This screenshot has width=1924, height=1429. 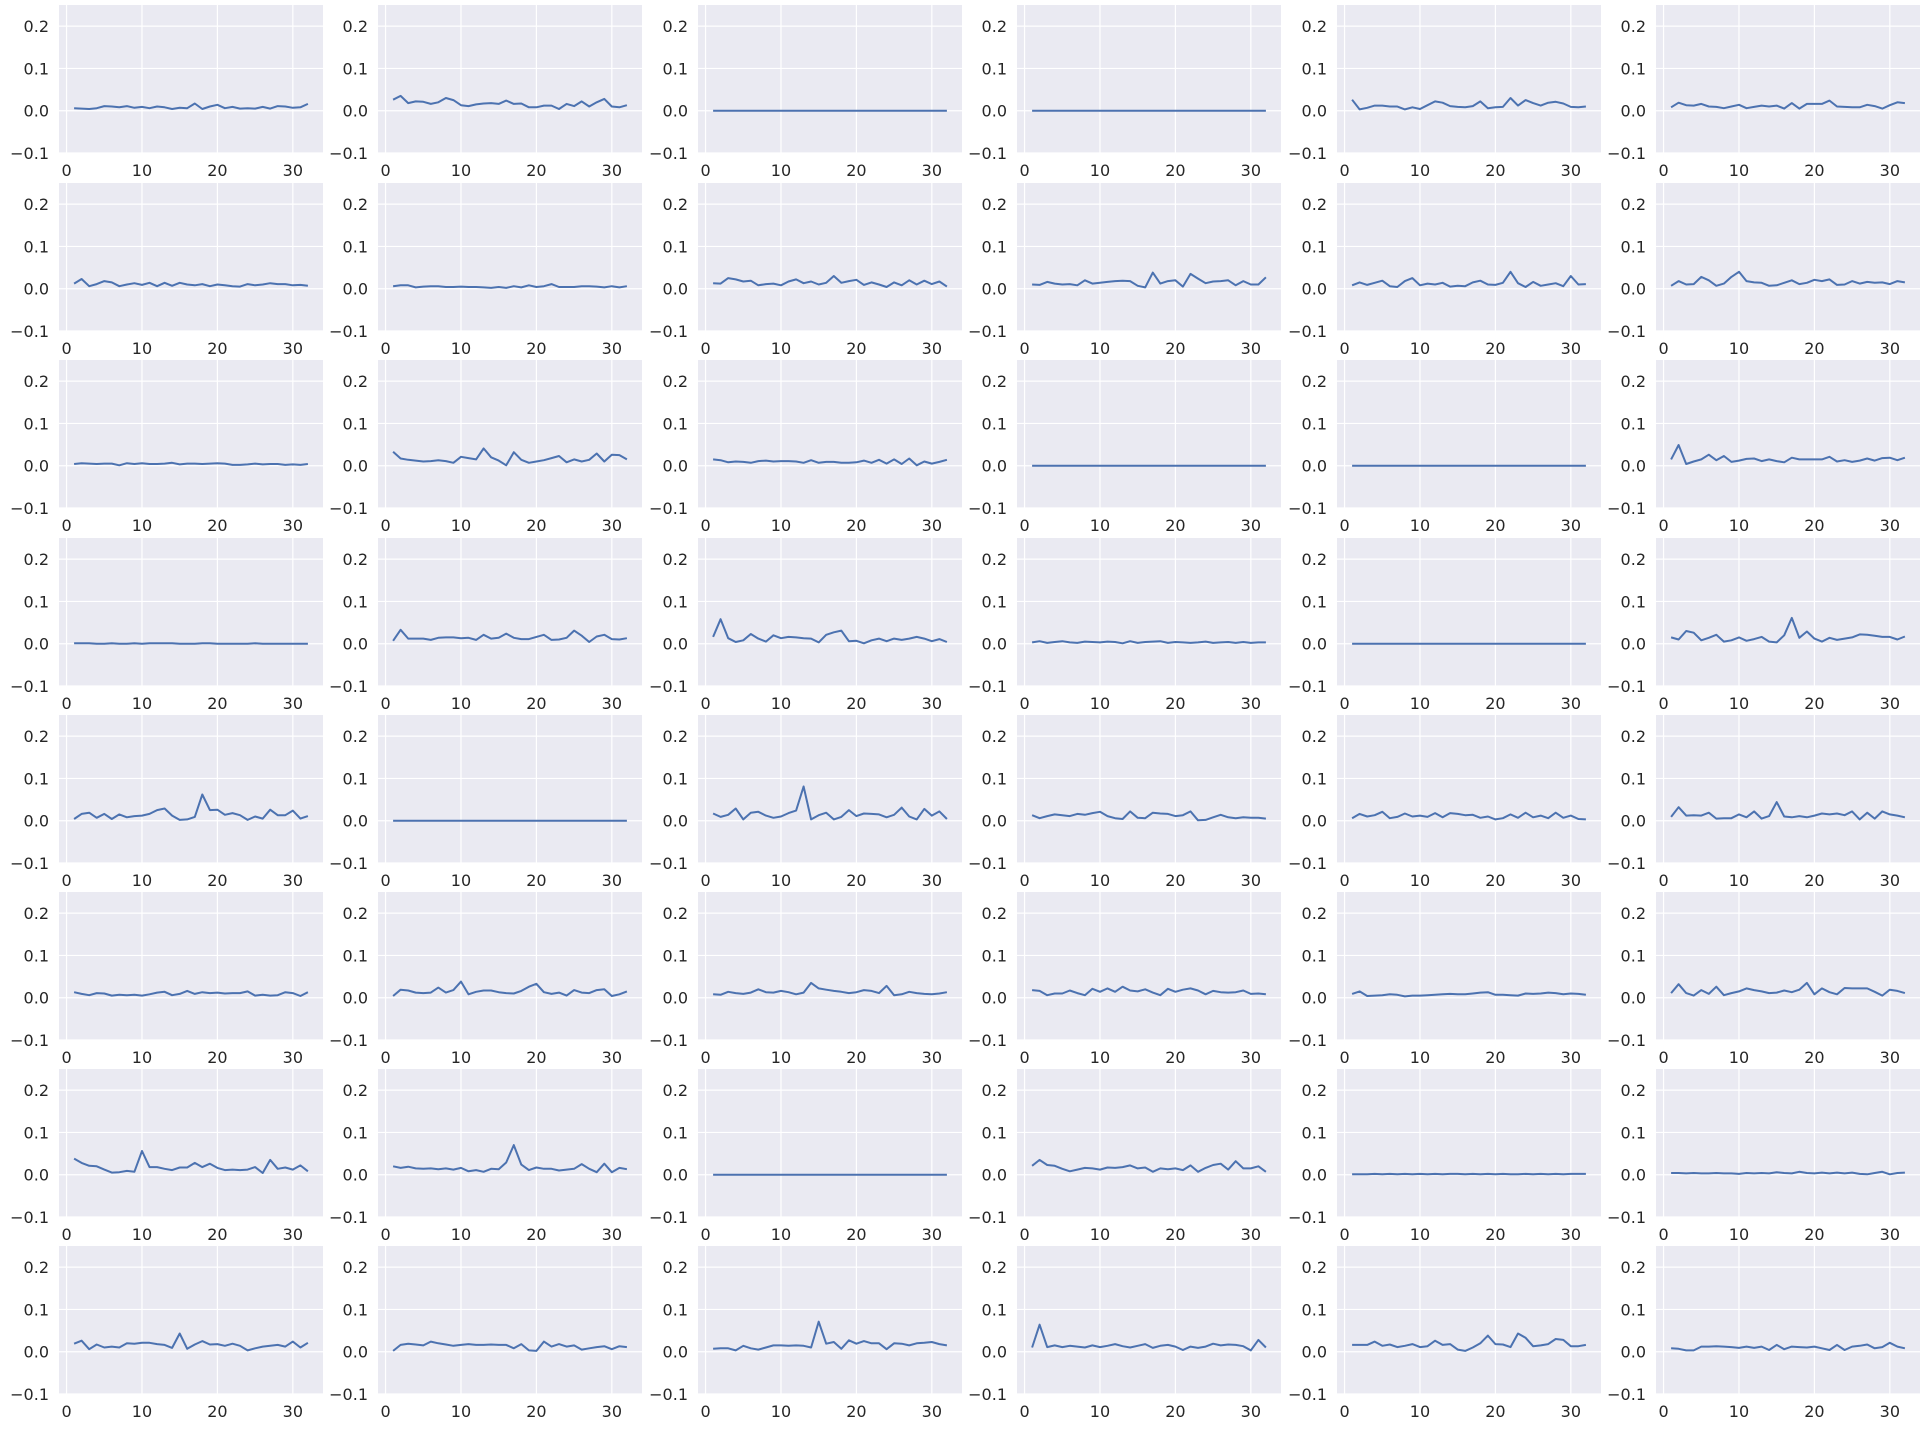 I want to click on subplot-40: −0.1 0.0 0.1 0.2 0 10 20 30, so click(x=1124, y=1156).